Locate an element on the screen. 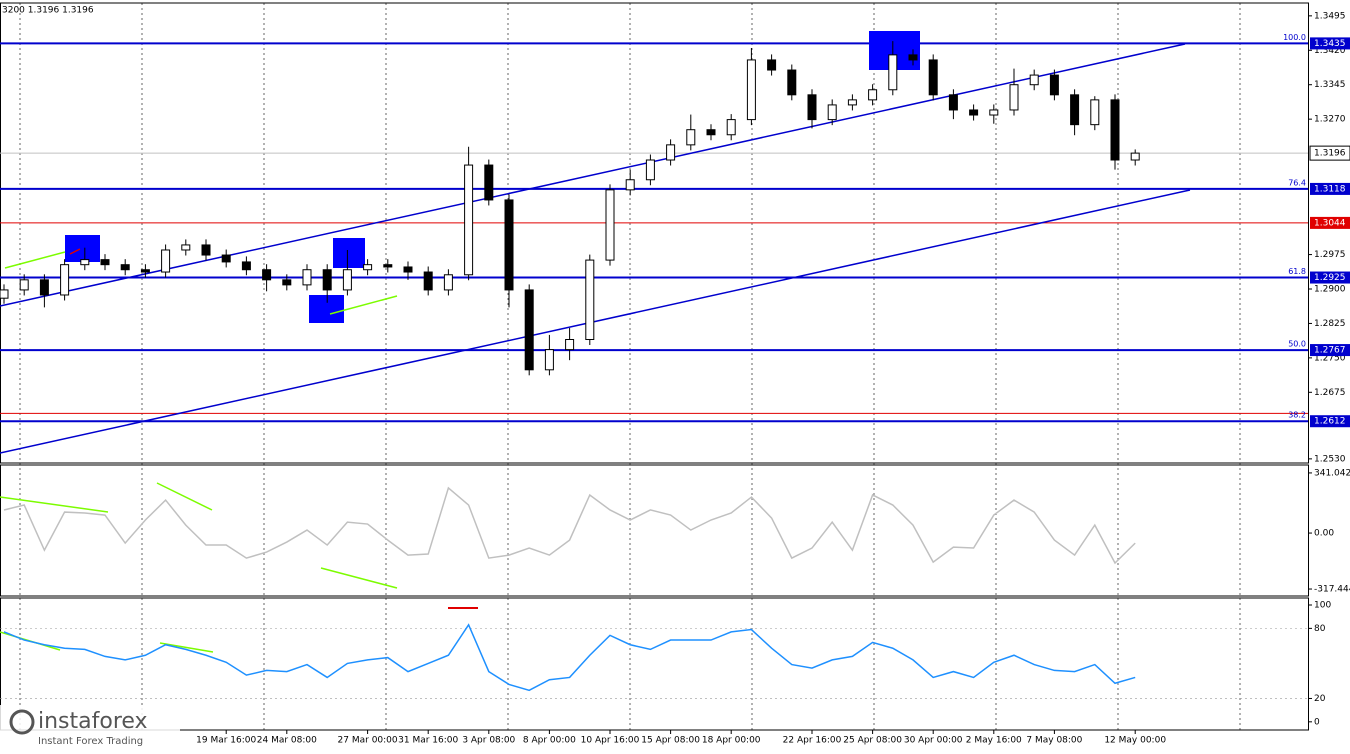 Image resolution: width=1350 pixels, height=754 pixels. x-tick-label: 24 Mar 08:00 is located at coordinates (287, 741).